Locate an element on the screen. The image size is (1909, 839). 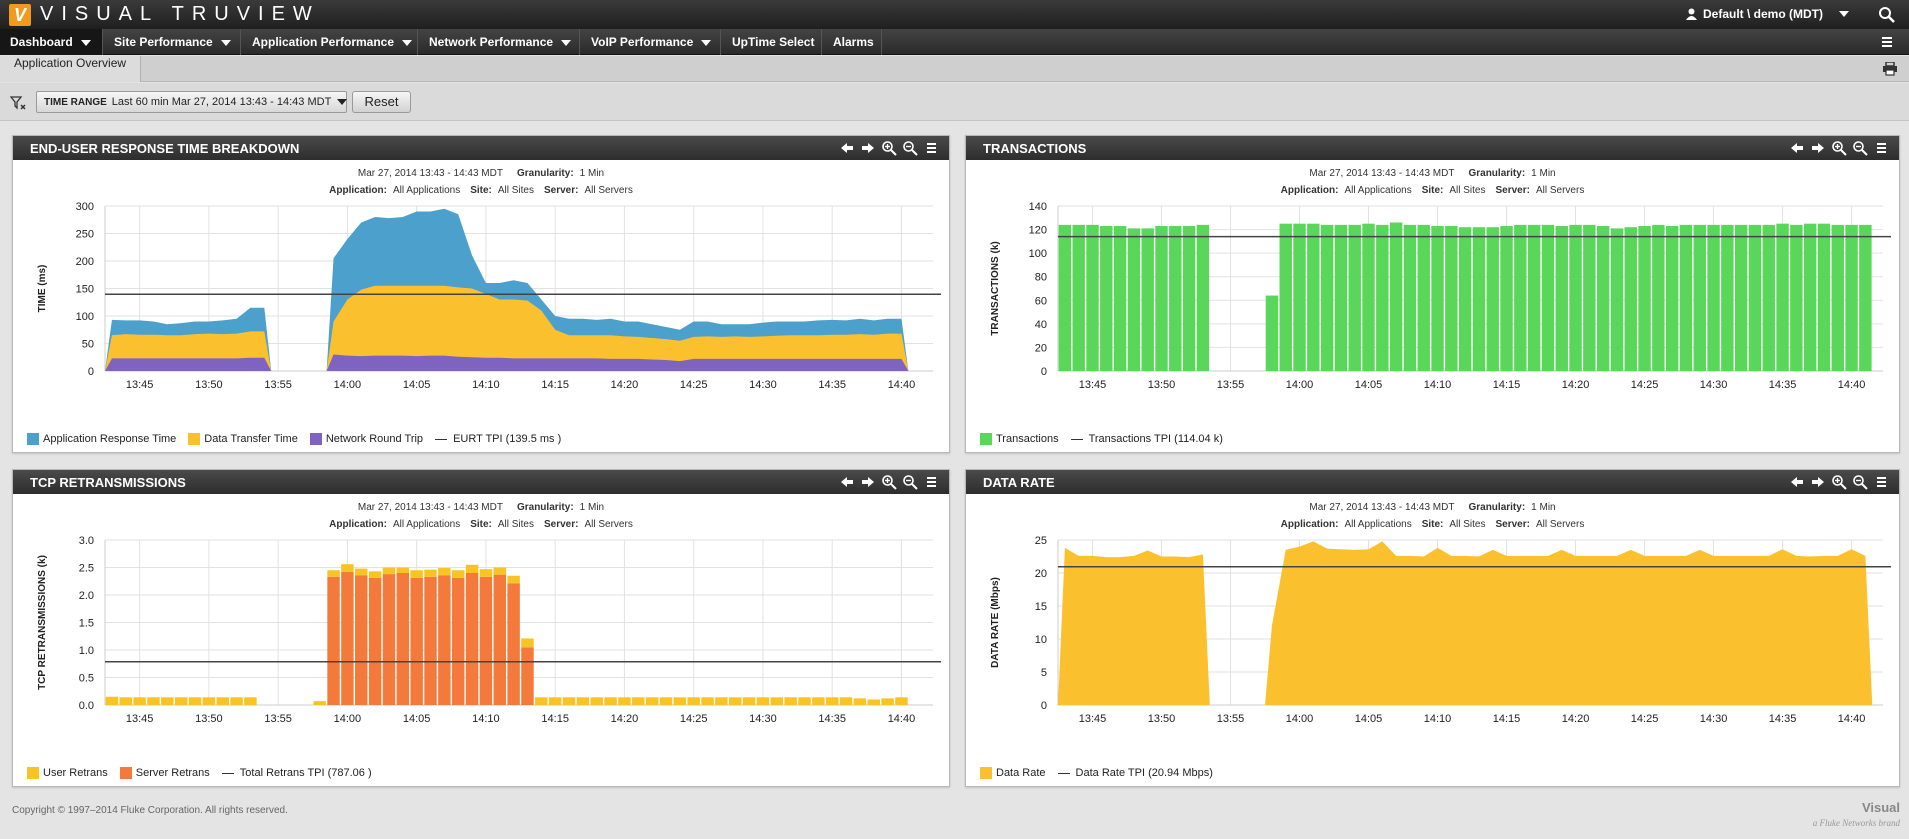
legend-item: Data Rate TPI (20.94 Mbps) is located at coordinates (1135, 773).